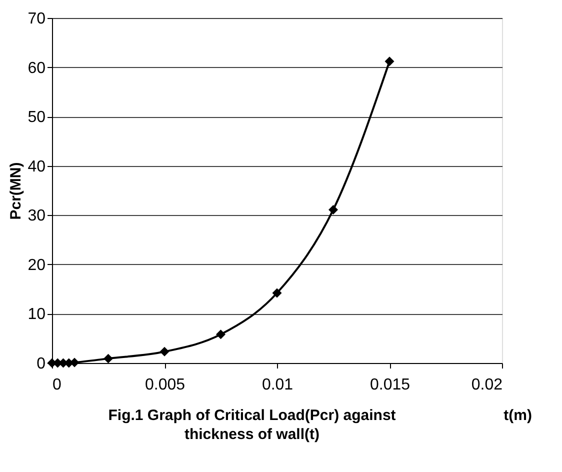 This screenshot has height=472, width=562. Describe the element at coordinates (278, 385) in the screenshot. I see `x-tick-label: 0.01` at that location.